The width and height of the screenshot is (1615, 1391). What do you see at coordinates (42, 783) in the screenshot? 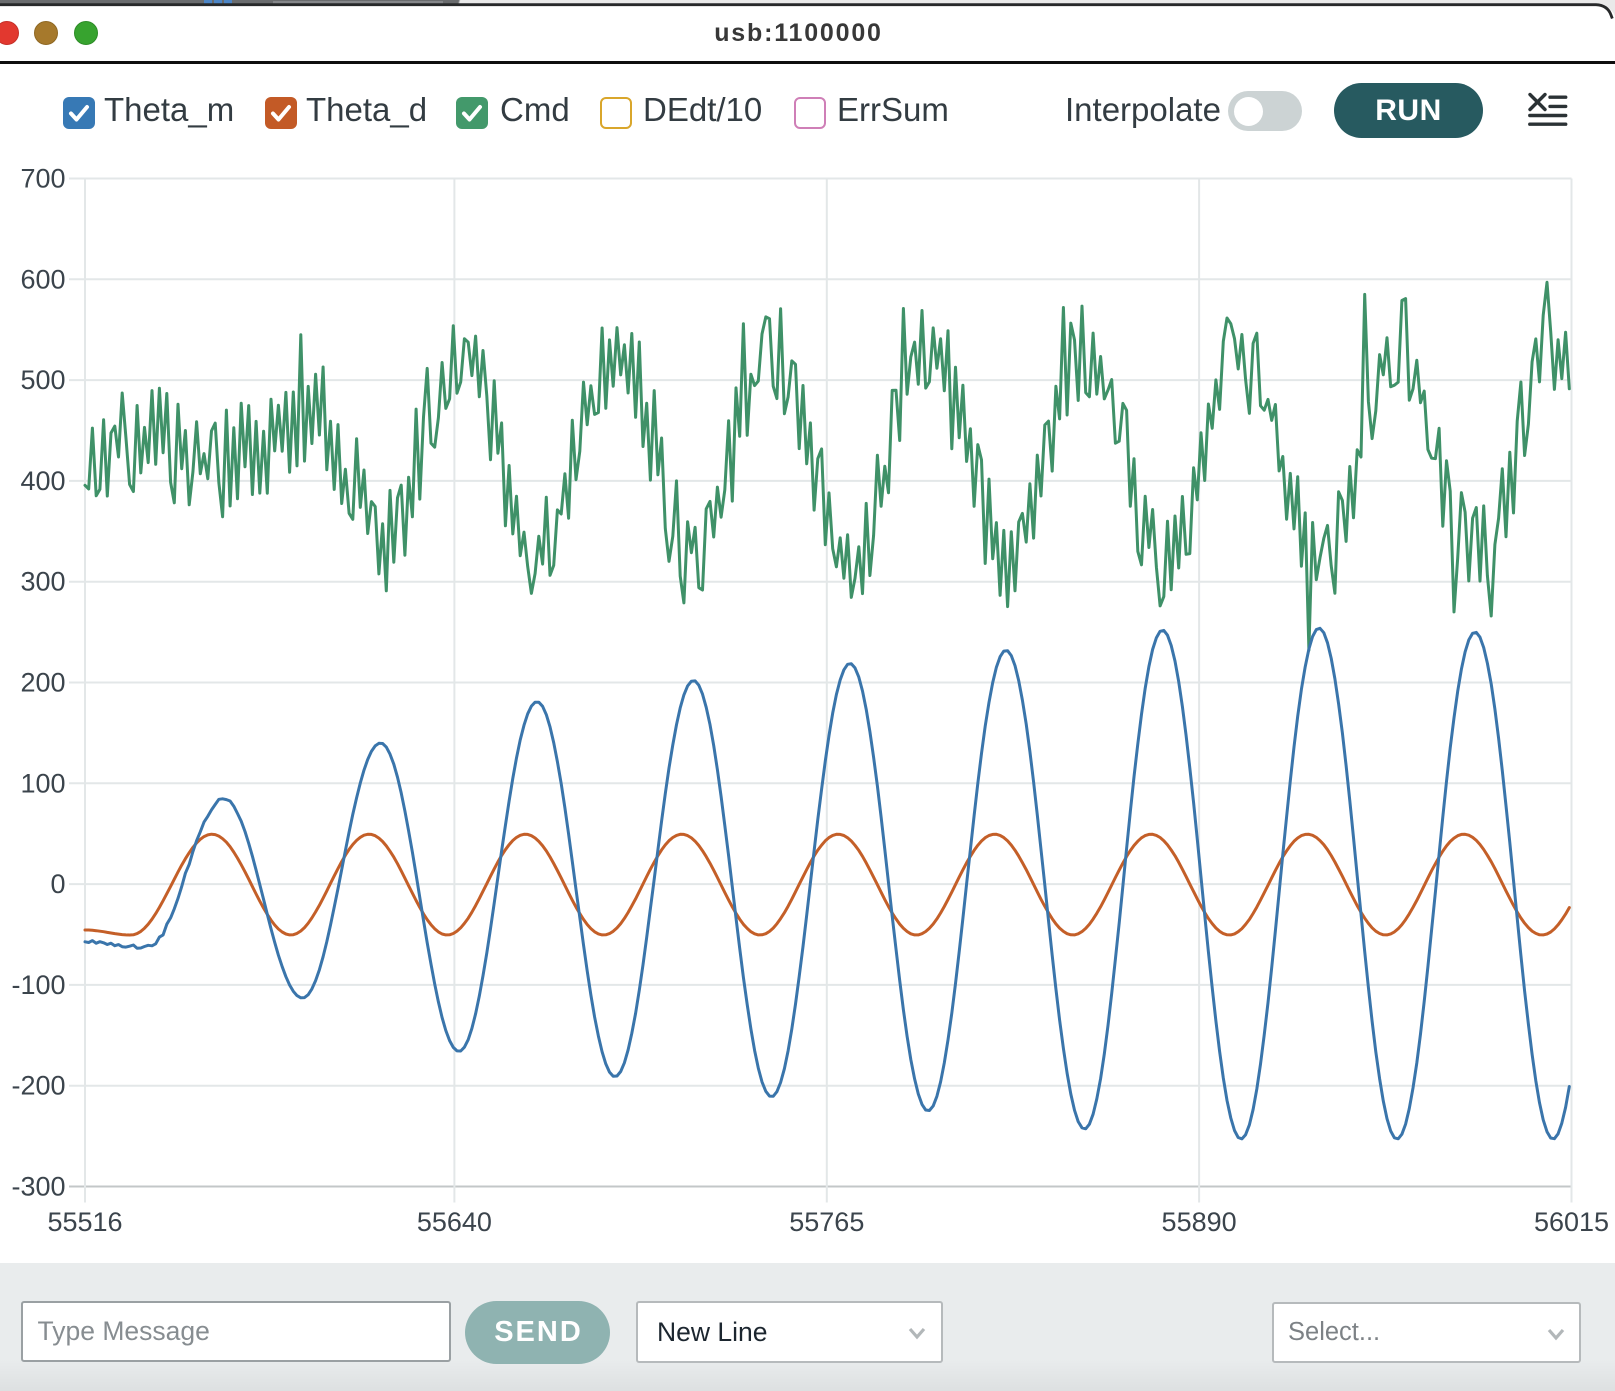
I see `svg-text: 100` at bounding box center [42, 783].